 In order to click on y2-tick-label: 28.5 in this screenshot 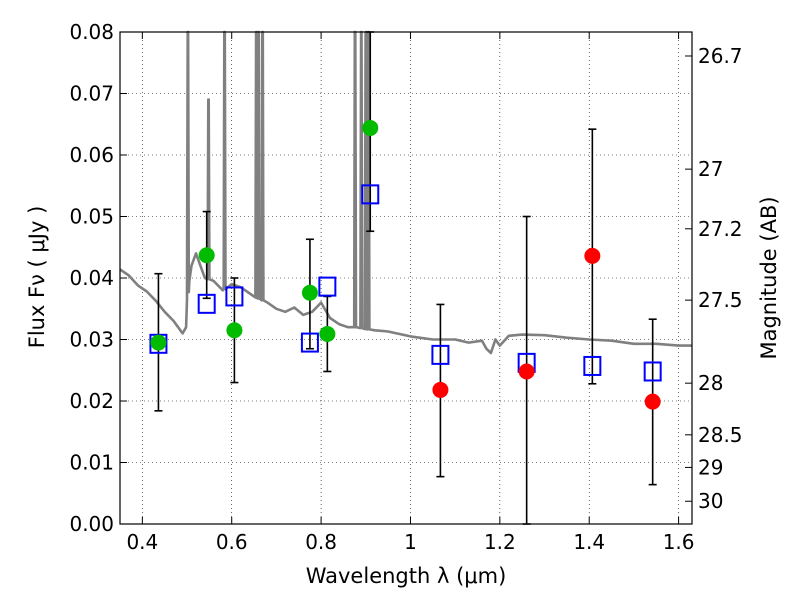, I will do `click(720, 435)`.